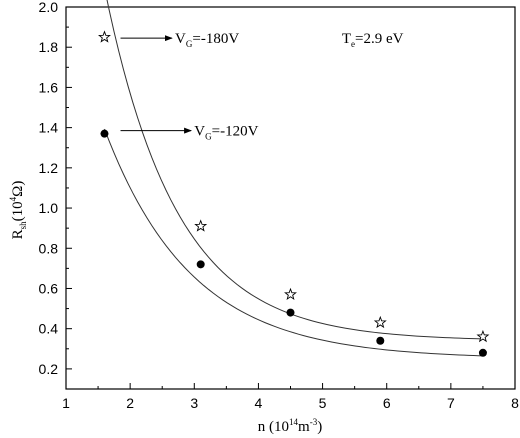 Image resolution: width=520 pixels, height=438 pixels. What do you see at coordinates (49, 128) in the screenshot?
I see `y-tick-label-6: 1.4` at bounding box center [49, 128].